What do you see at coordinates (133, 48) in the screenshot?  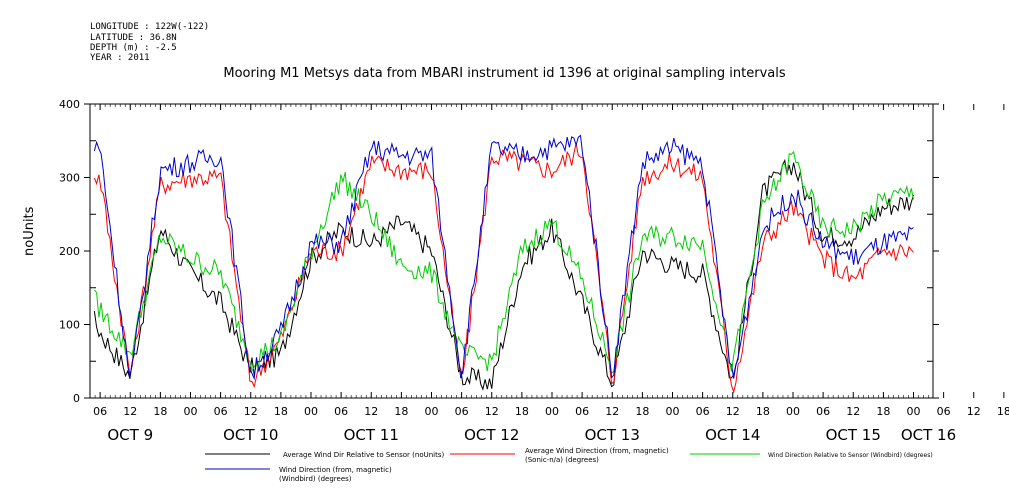 I see `depth-label: DEPTH (m) : -2.5` at bounding box center [133, 48].